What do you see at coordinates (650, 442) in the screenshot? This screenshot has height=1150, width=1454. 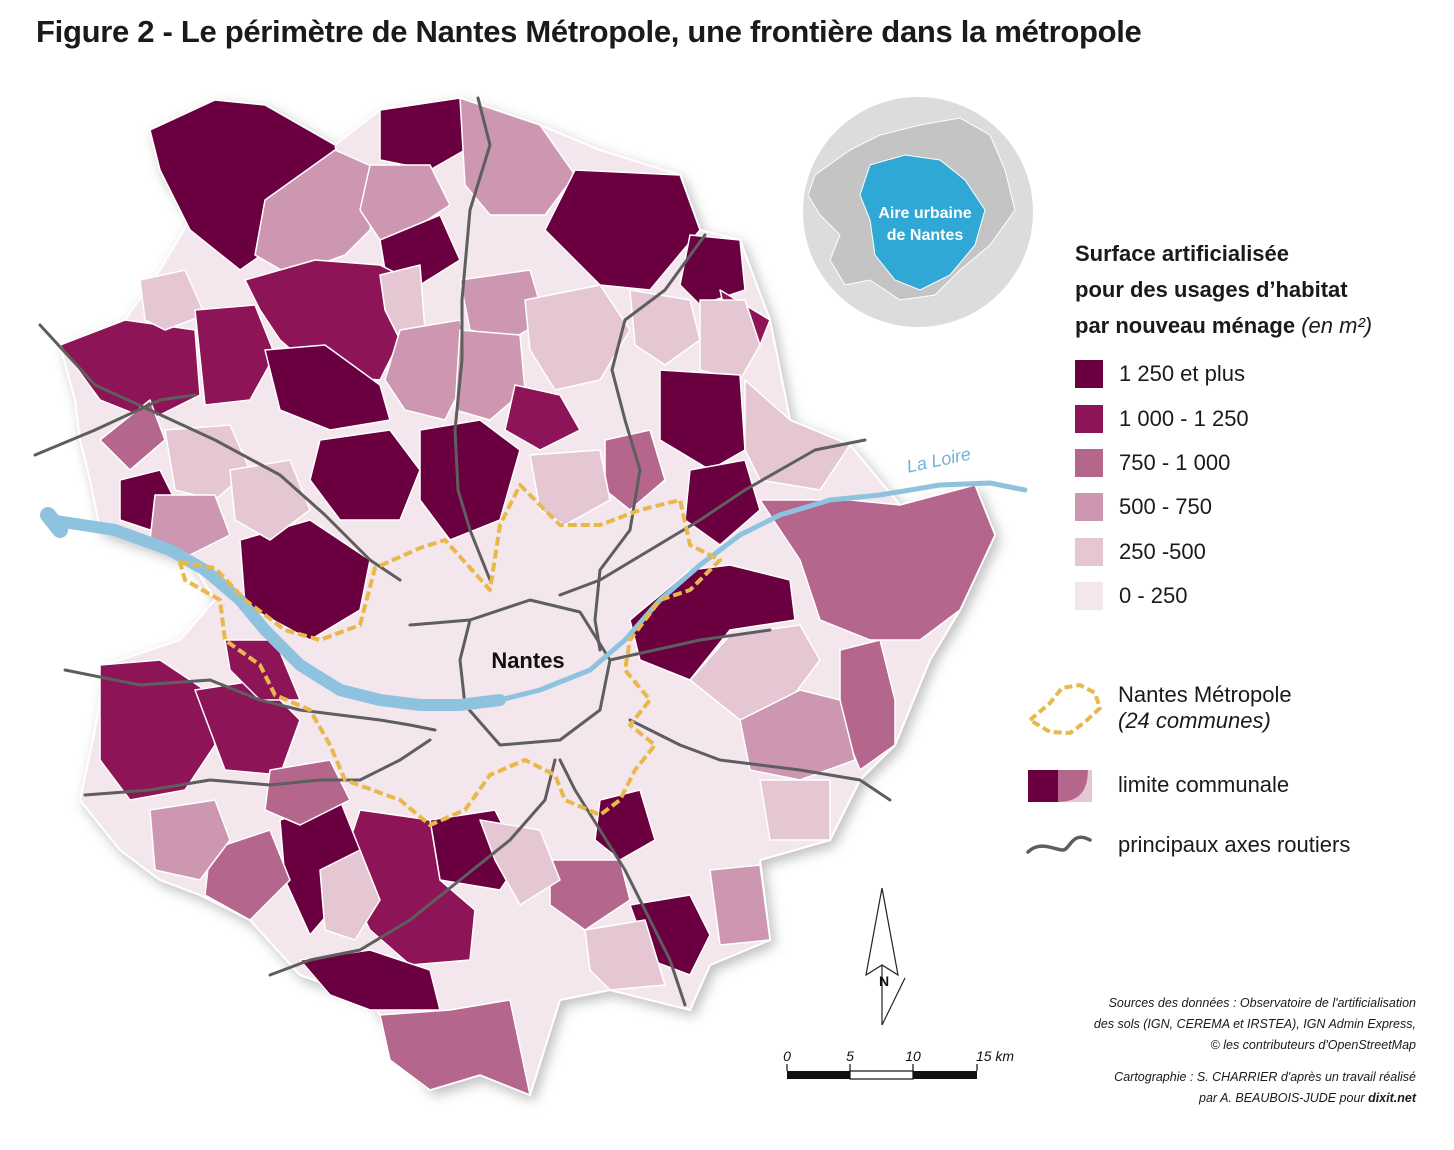 I see `road-north-east` at bounding box center [650, 442].